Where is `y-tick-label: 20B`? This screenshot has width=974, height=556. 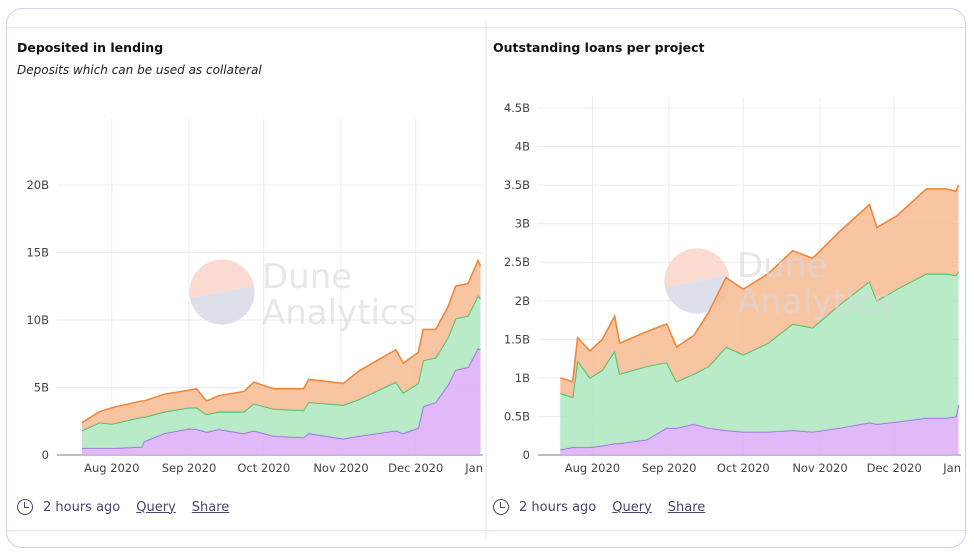 y-tick-label: 20B is located at coordinates (37, 185).